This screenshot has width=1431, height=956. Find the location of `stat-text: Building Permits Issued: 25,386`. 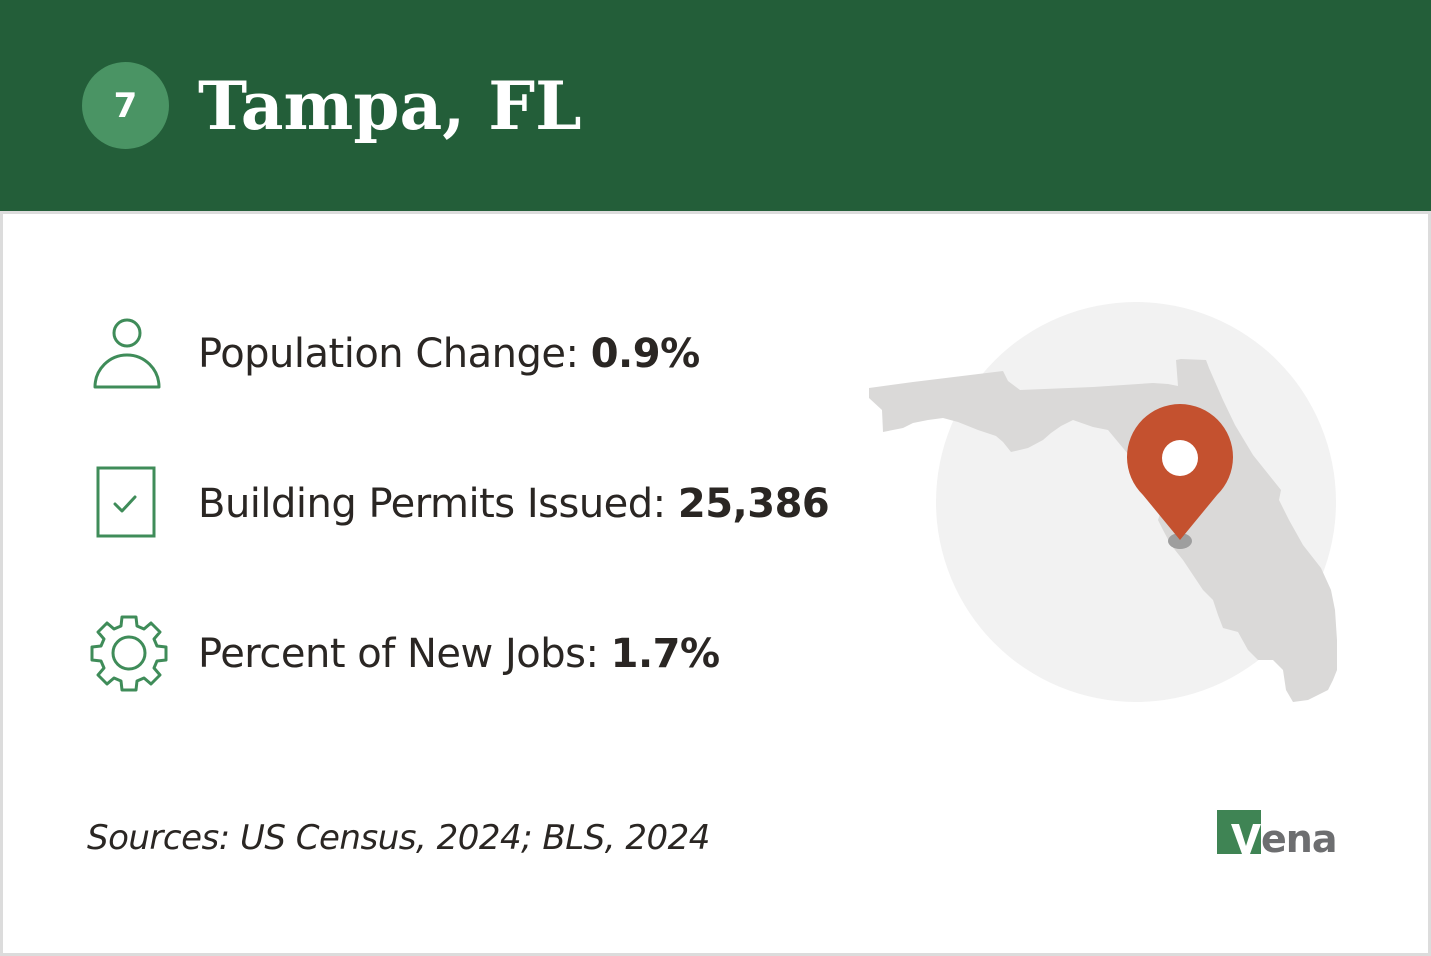

stat-text: Building Permits Issued: 25,386 is located at coordinates (514, 504).